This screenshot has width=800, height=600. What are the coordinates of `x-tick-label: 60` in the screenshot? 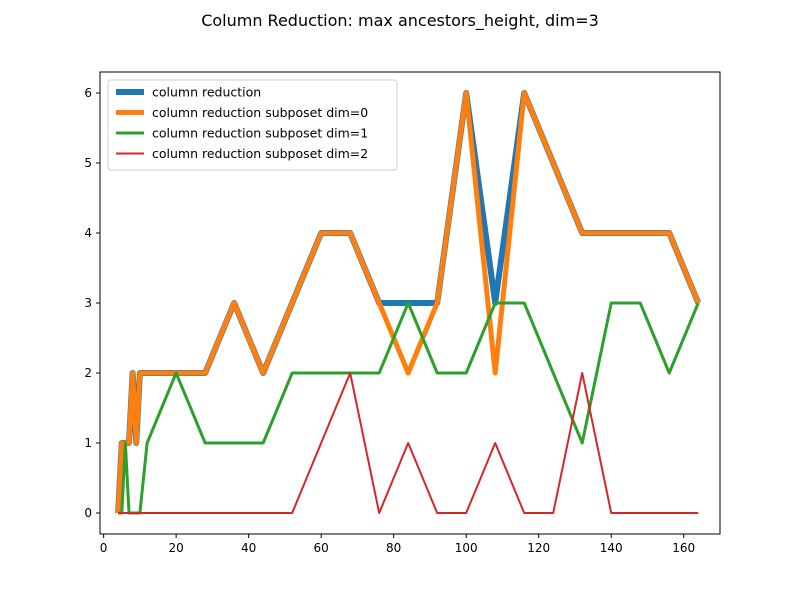 It's located at (321, 548).